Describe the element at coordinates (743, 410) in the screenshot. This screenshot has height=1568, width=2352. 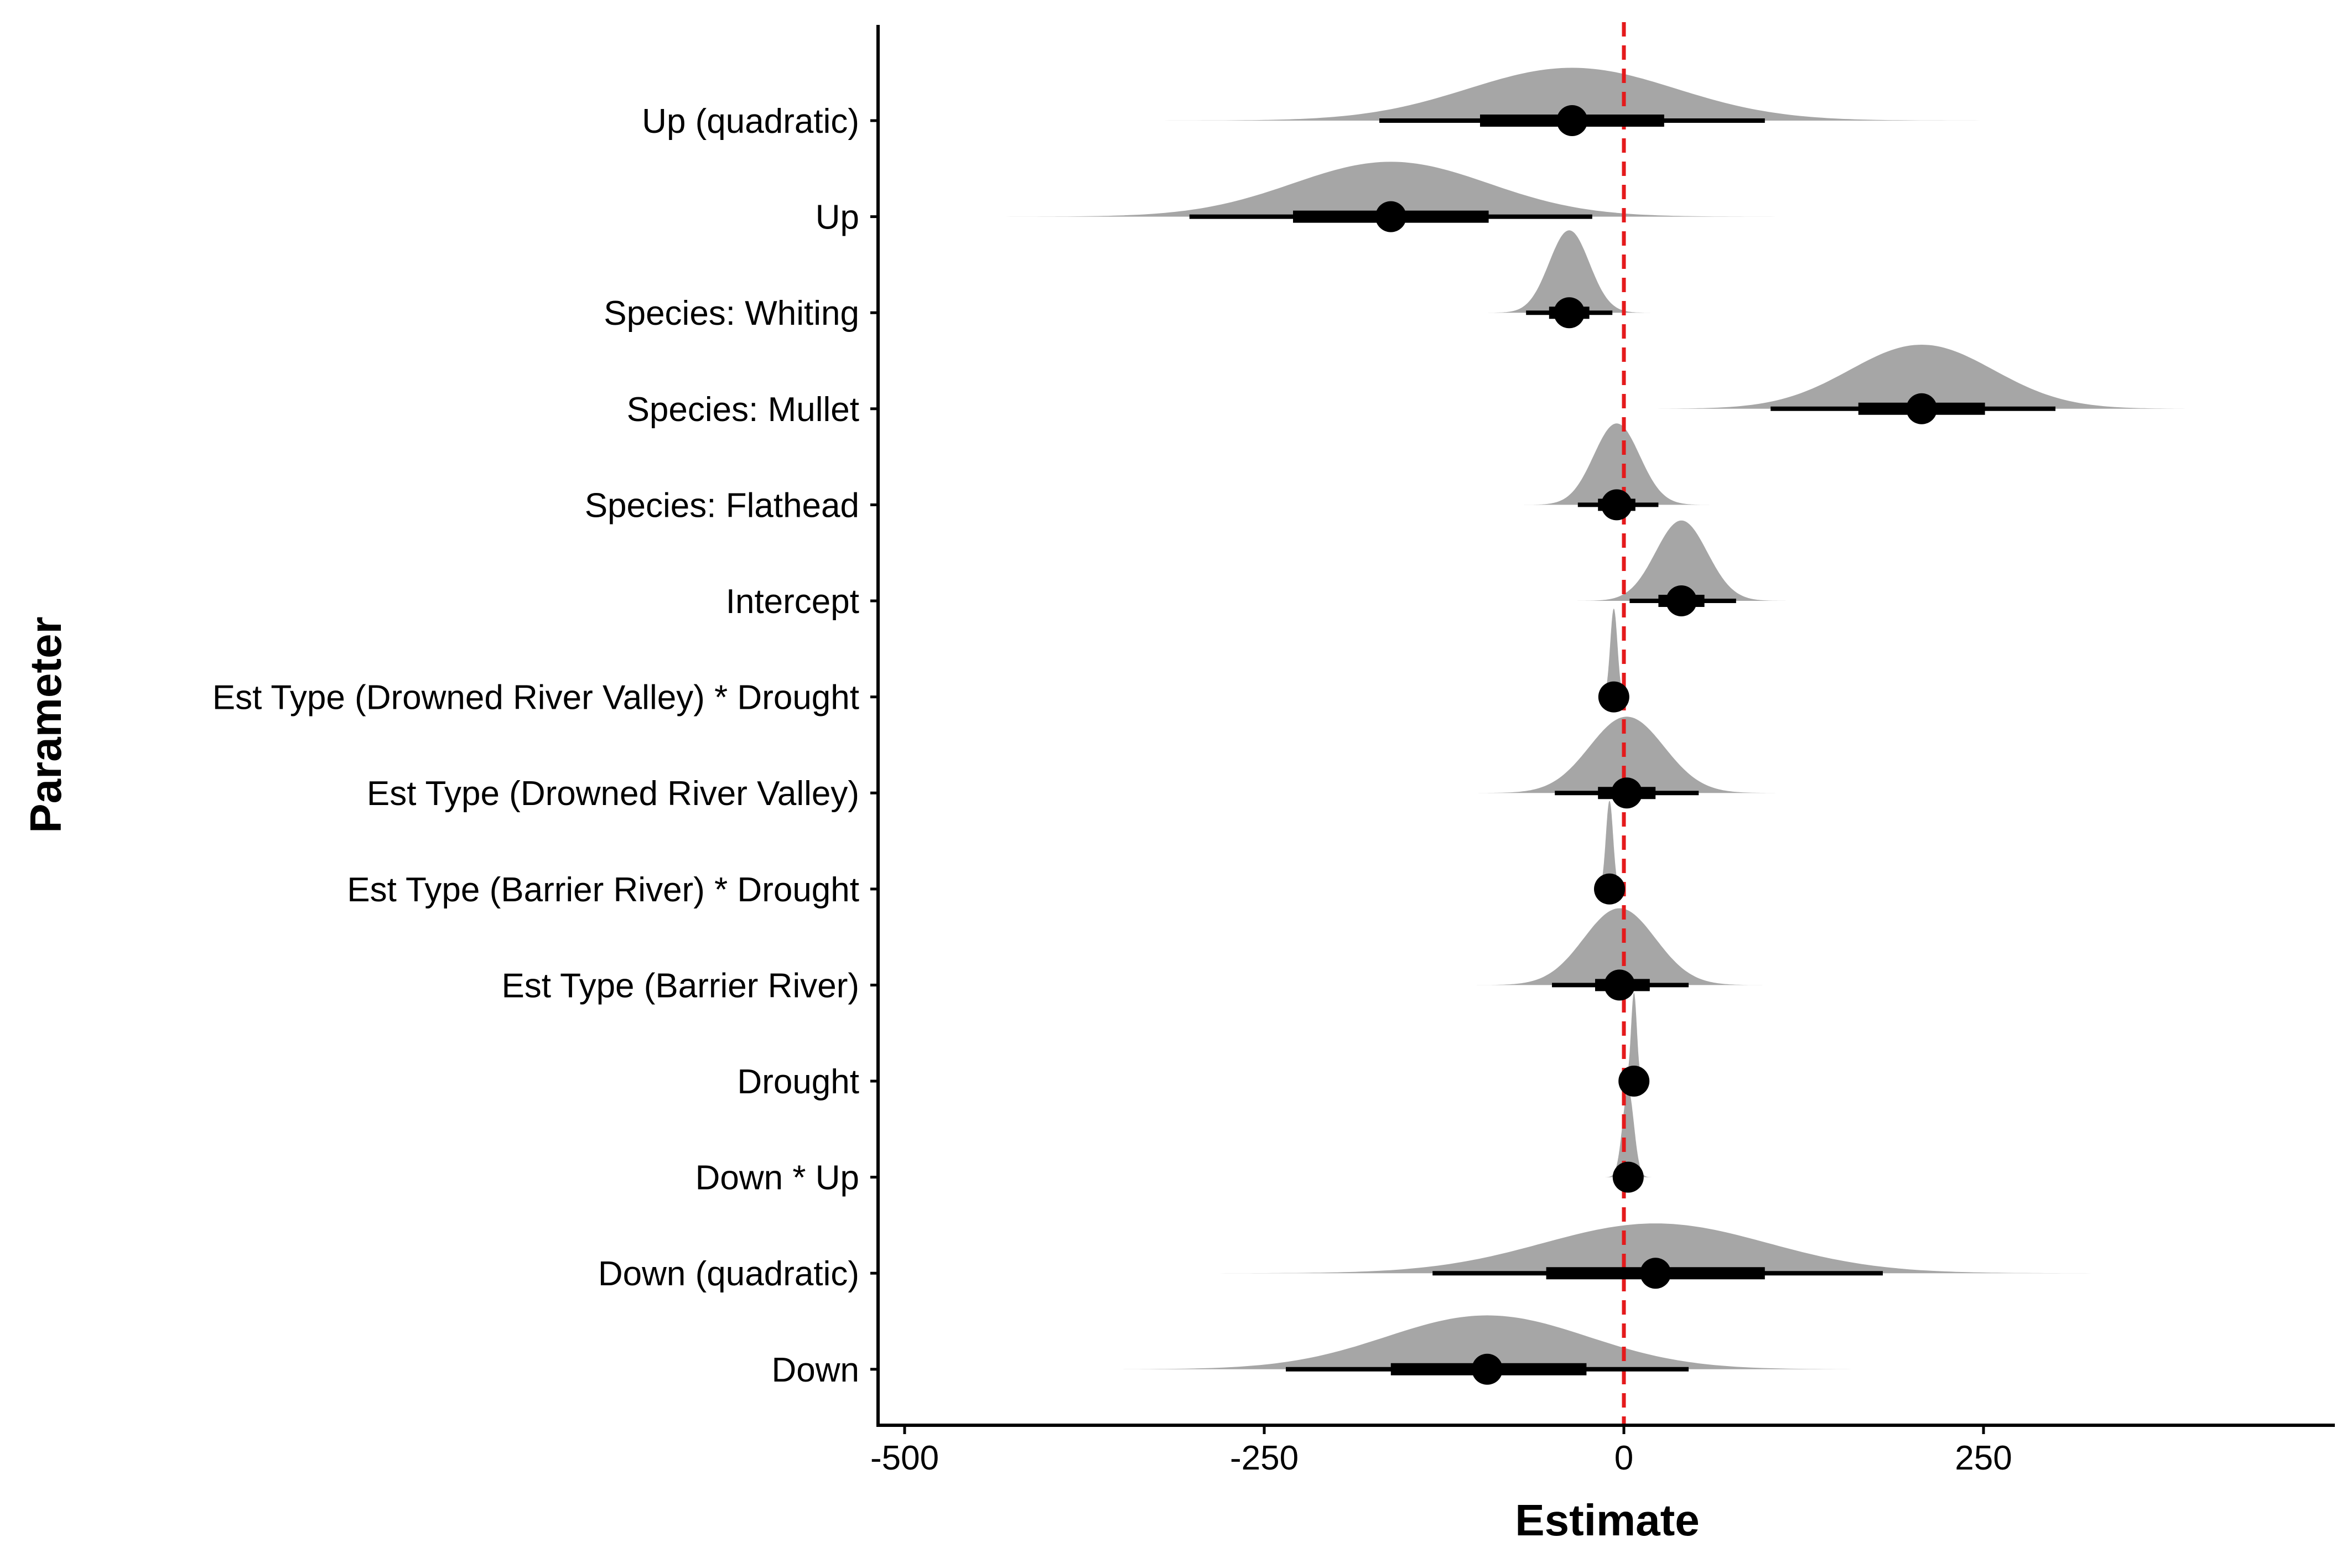
I see `y-tick-label: Species: Mullet` at that location.